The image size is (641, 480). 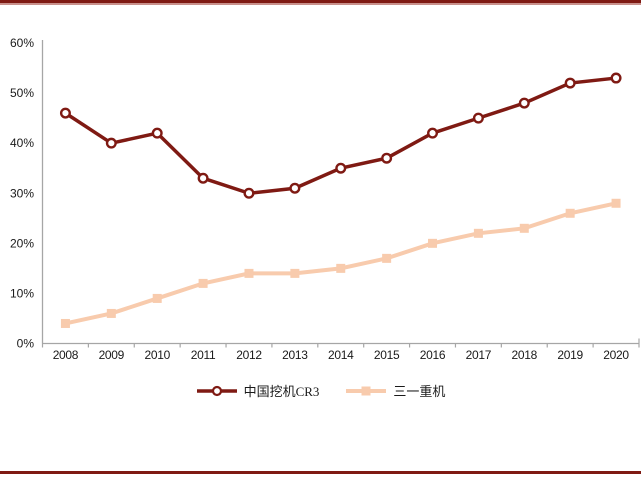 What do you see at coordinates (22, 293) in the screenshot?
I see `y-tick-label: 10%` at bounding box center [22, 293].